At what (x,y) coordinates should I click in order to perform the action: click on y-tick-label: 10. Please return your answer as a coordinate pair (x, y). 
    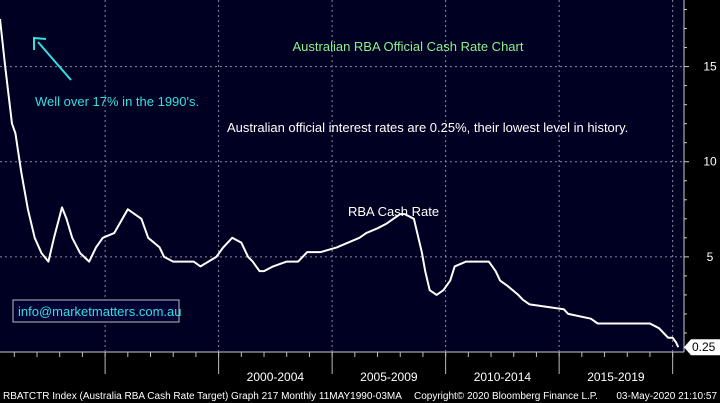
    Looking at the image, I should click on (710, 162).